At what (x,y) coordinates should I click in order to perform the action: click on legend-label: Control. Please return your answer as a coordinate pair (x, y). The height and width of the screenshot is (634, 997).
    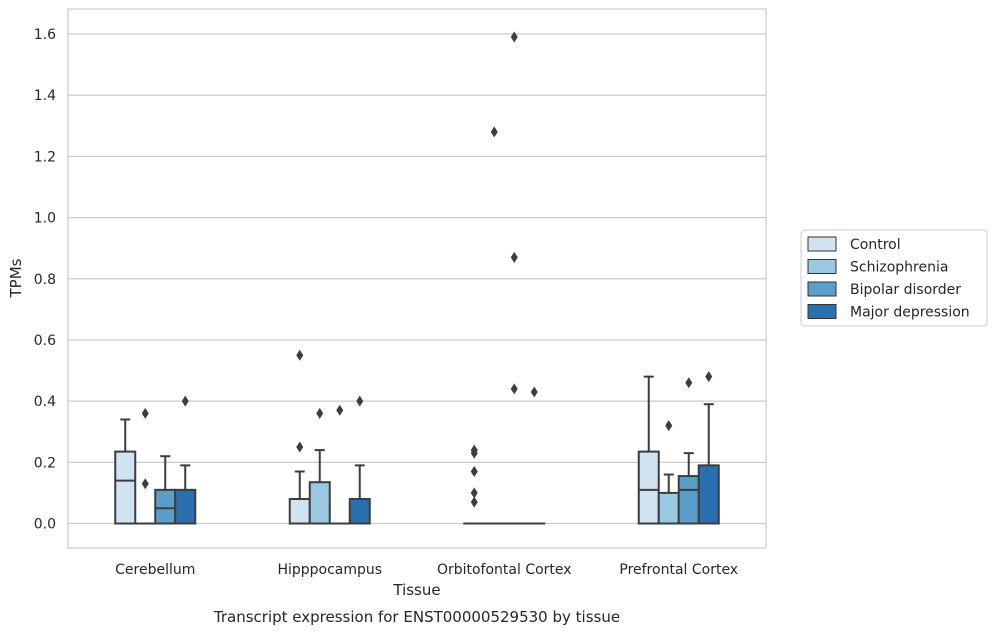
    Looking at the image, I should click on (875, 245).